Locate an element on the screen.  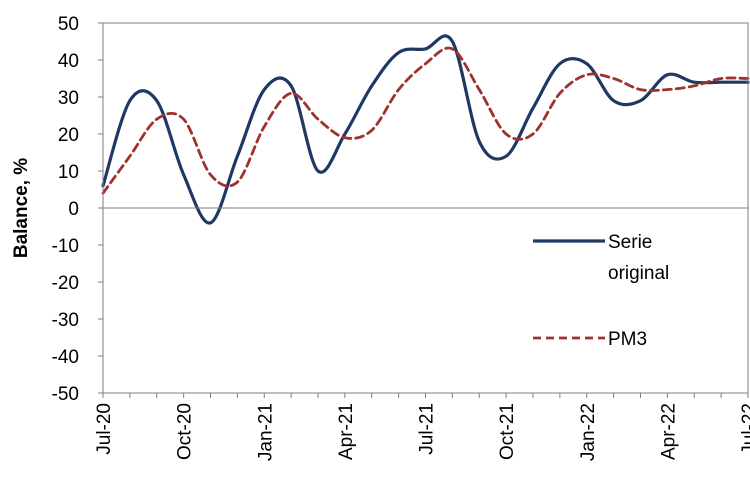
y-tick-label: -40 is located at coordinates (65, 357).